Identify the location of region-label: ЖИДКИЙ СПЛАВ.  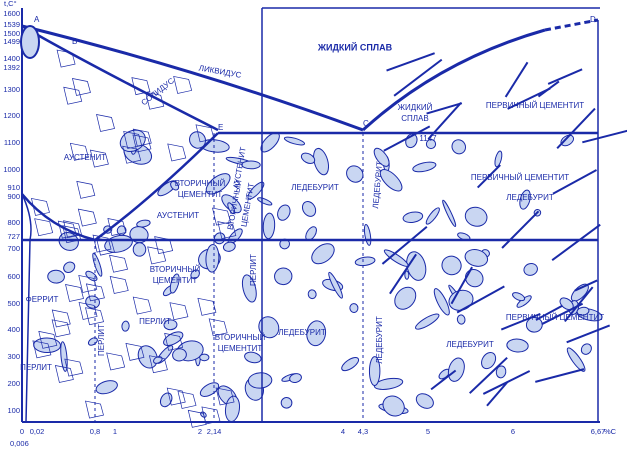
(355, 46).